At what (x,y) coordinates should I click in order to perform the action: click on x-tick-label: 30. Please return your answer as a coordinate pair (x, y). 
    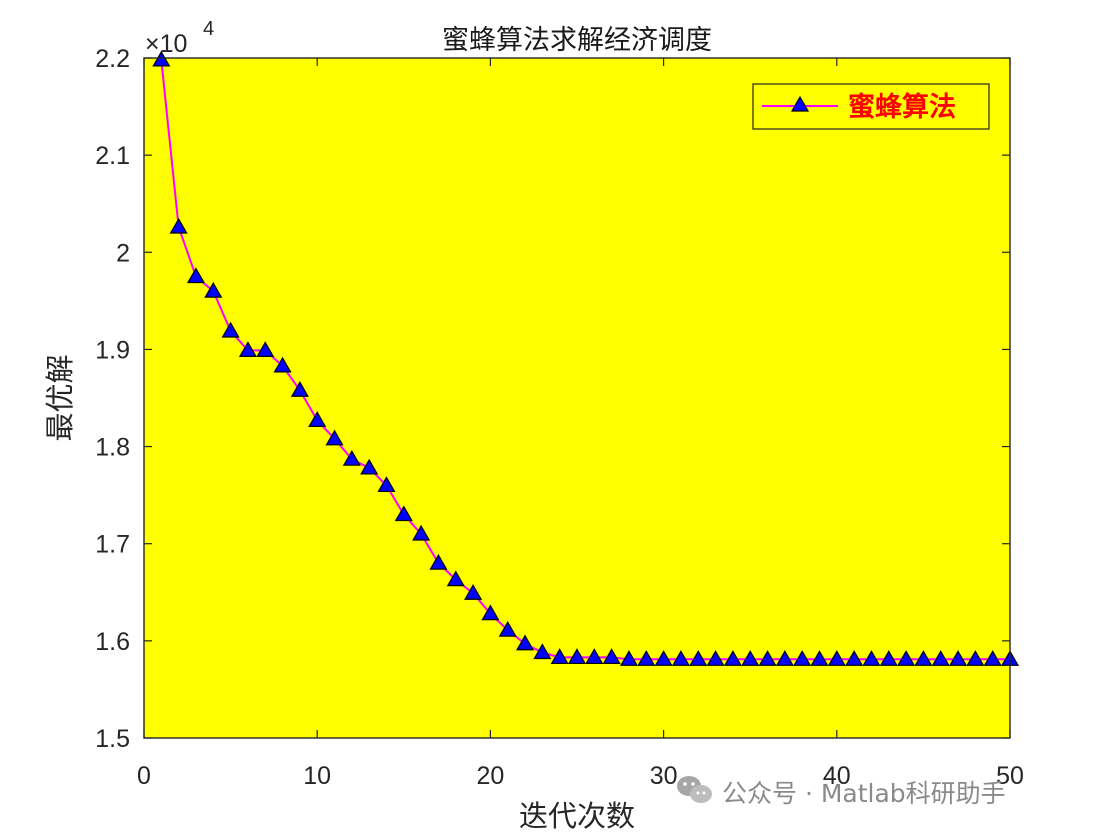
    Looking at the image, I should click on (664, 776).